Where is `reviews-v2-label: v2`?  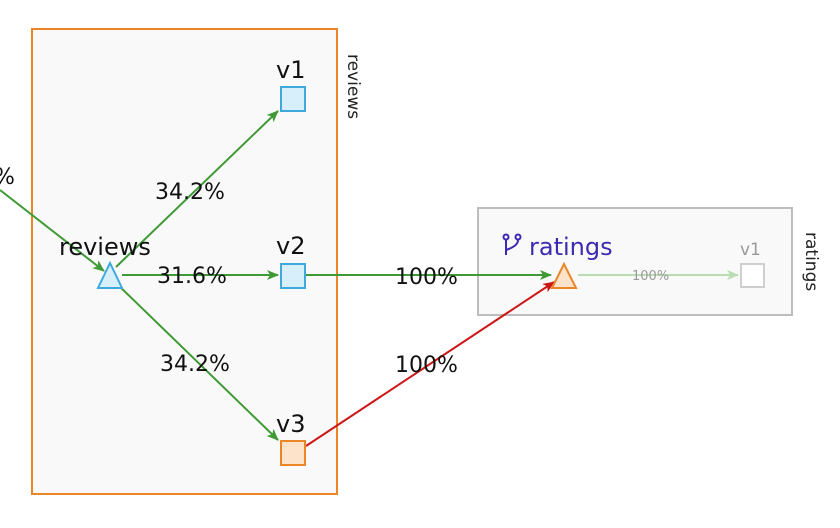
reviews-v2-label: v2 is located at coordinates (290, 246).